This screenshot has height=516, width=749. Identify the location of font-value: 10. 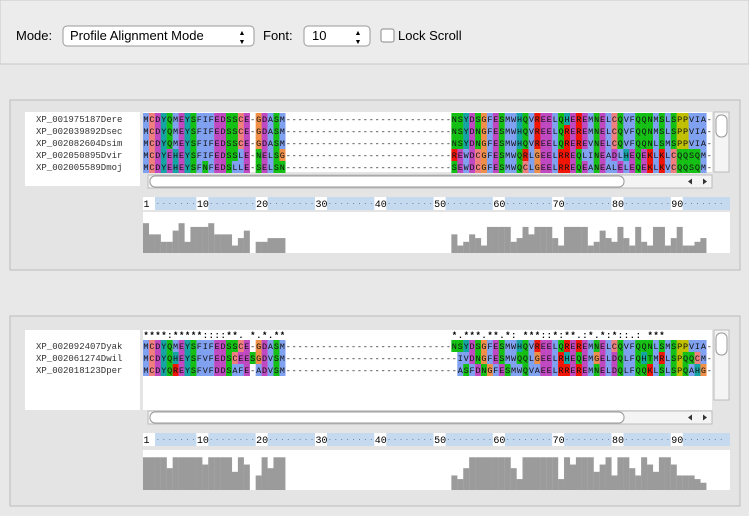
(319, 35).